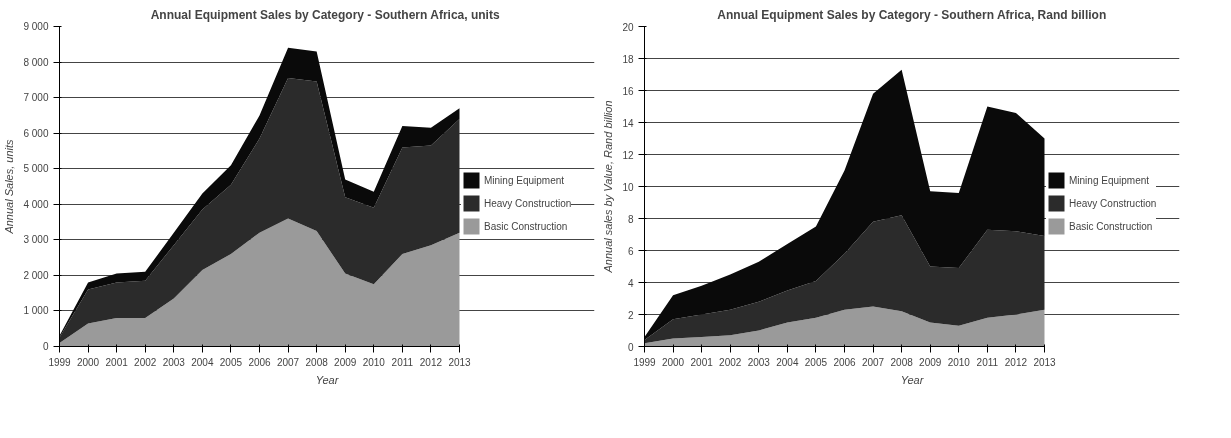  I want to click on y-tick-label: 20, so click(628, 27).